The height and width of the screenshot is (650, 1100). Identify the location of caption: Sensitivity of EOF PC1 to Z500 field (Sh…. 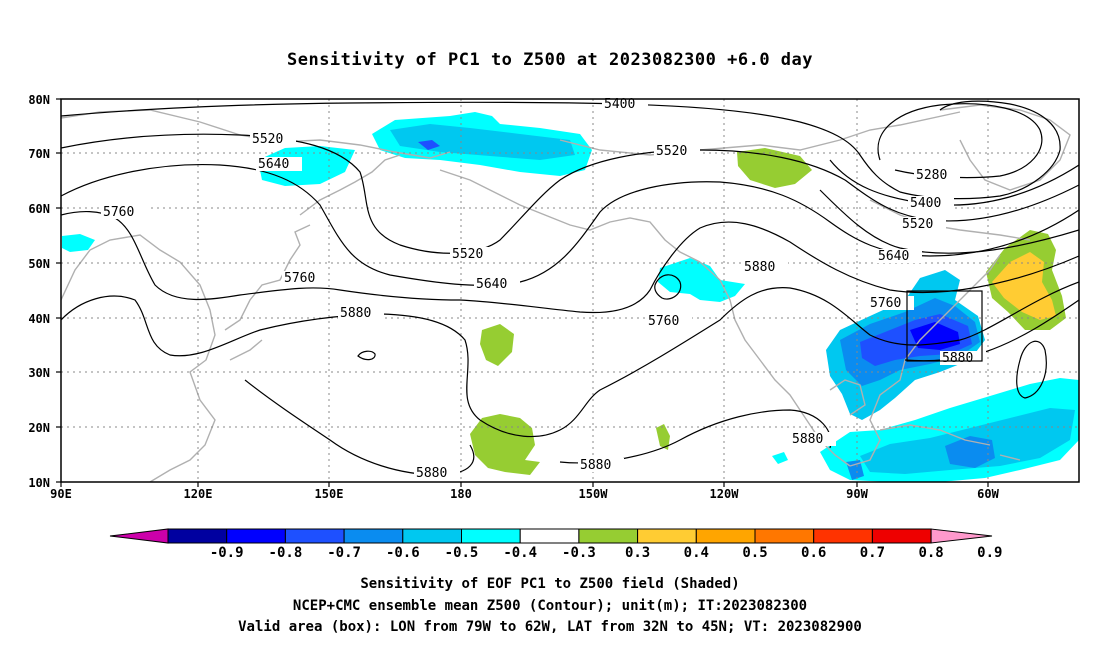
(550, 606).